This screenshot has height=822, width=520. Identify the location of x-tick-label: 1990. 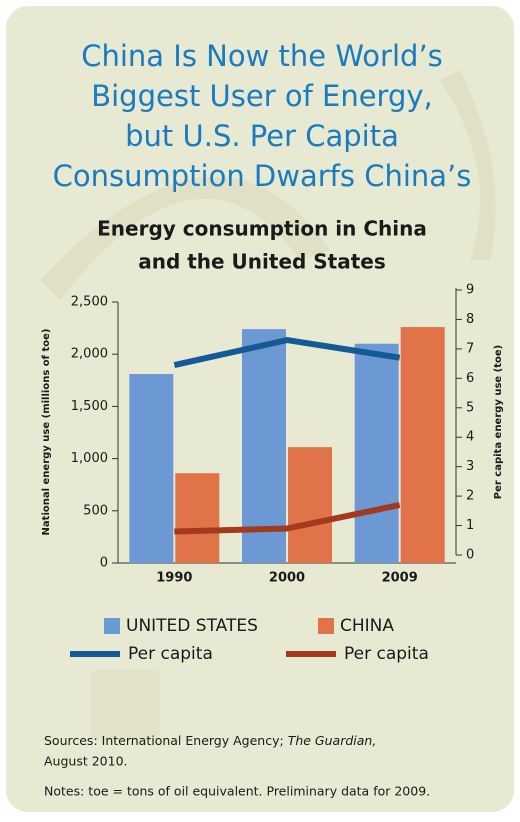
(174, 578).